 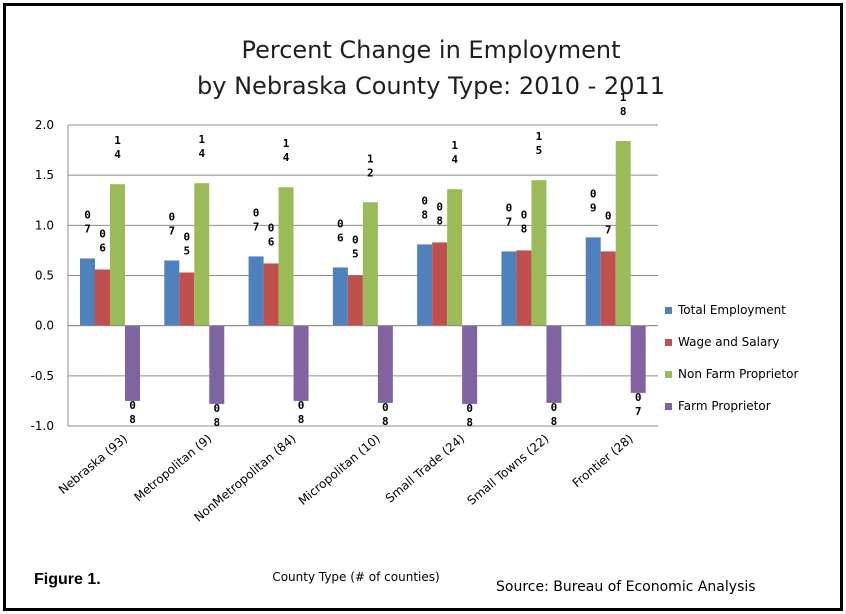 What do you see at coordinates (44, 225) in the screenshot?
I see `y-tick-label: 1.0` at bounding box center [44, 225].